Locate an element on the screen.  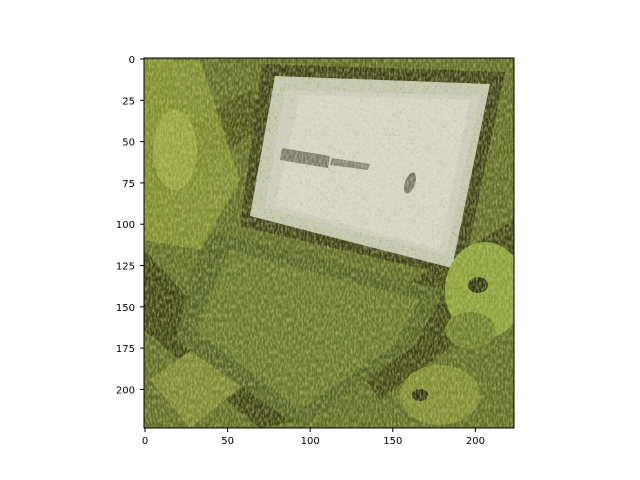
x-tick-label: 150 is located at coordinates (392, 441).